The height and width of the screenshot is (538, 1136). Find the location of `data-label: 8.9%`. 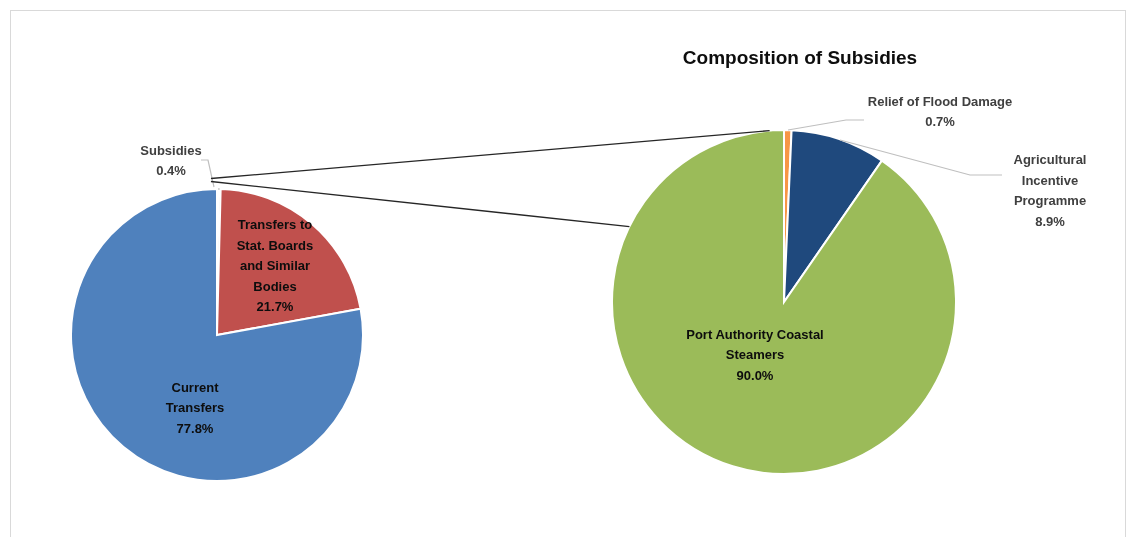

data-label: 8.9% is located at coordinates (1050, 221).